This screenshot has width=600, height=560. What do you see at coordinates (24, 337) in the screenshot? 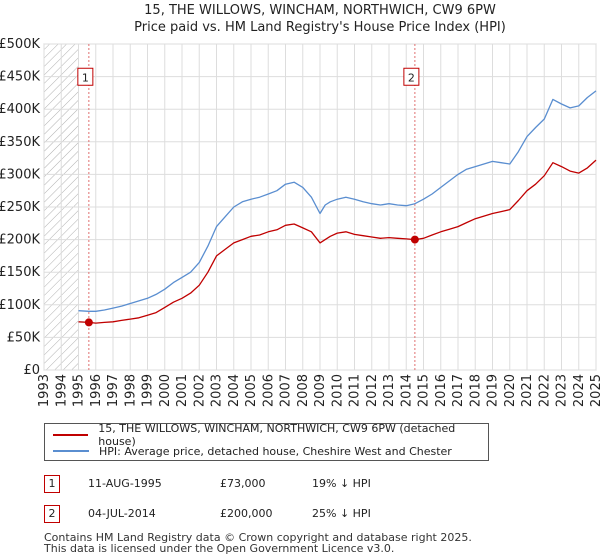
I see `y-tick-label: £50K` at bounding box center [24, 337].